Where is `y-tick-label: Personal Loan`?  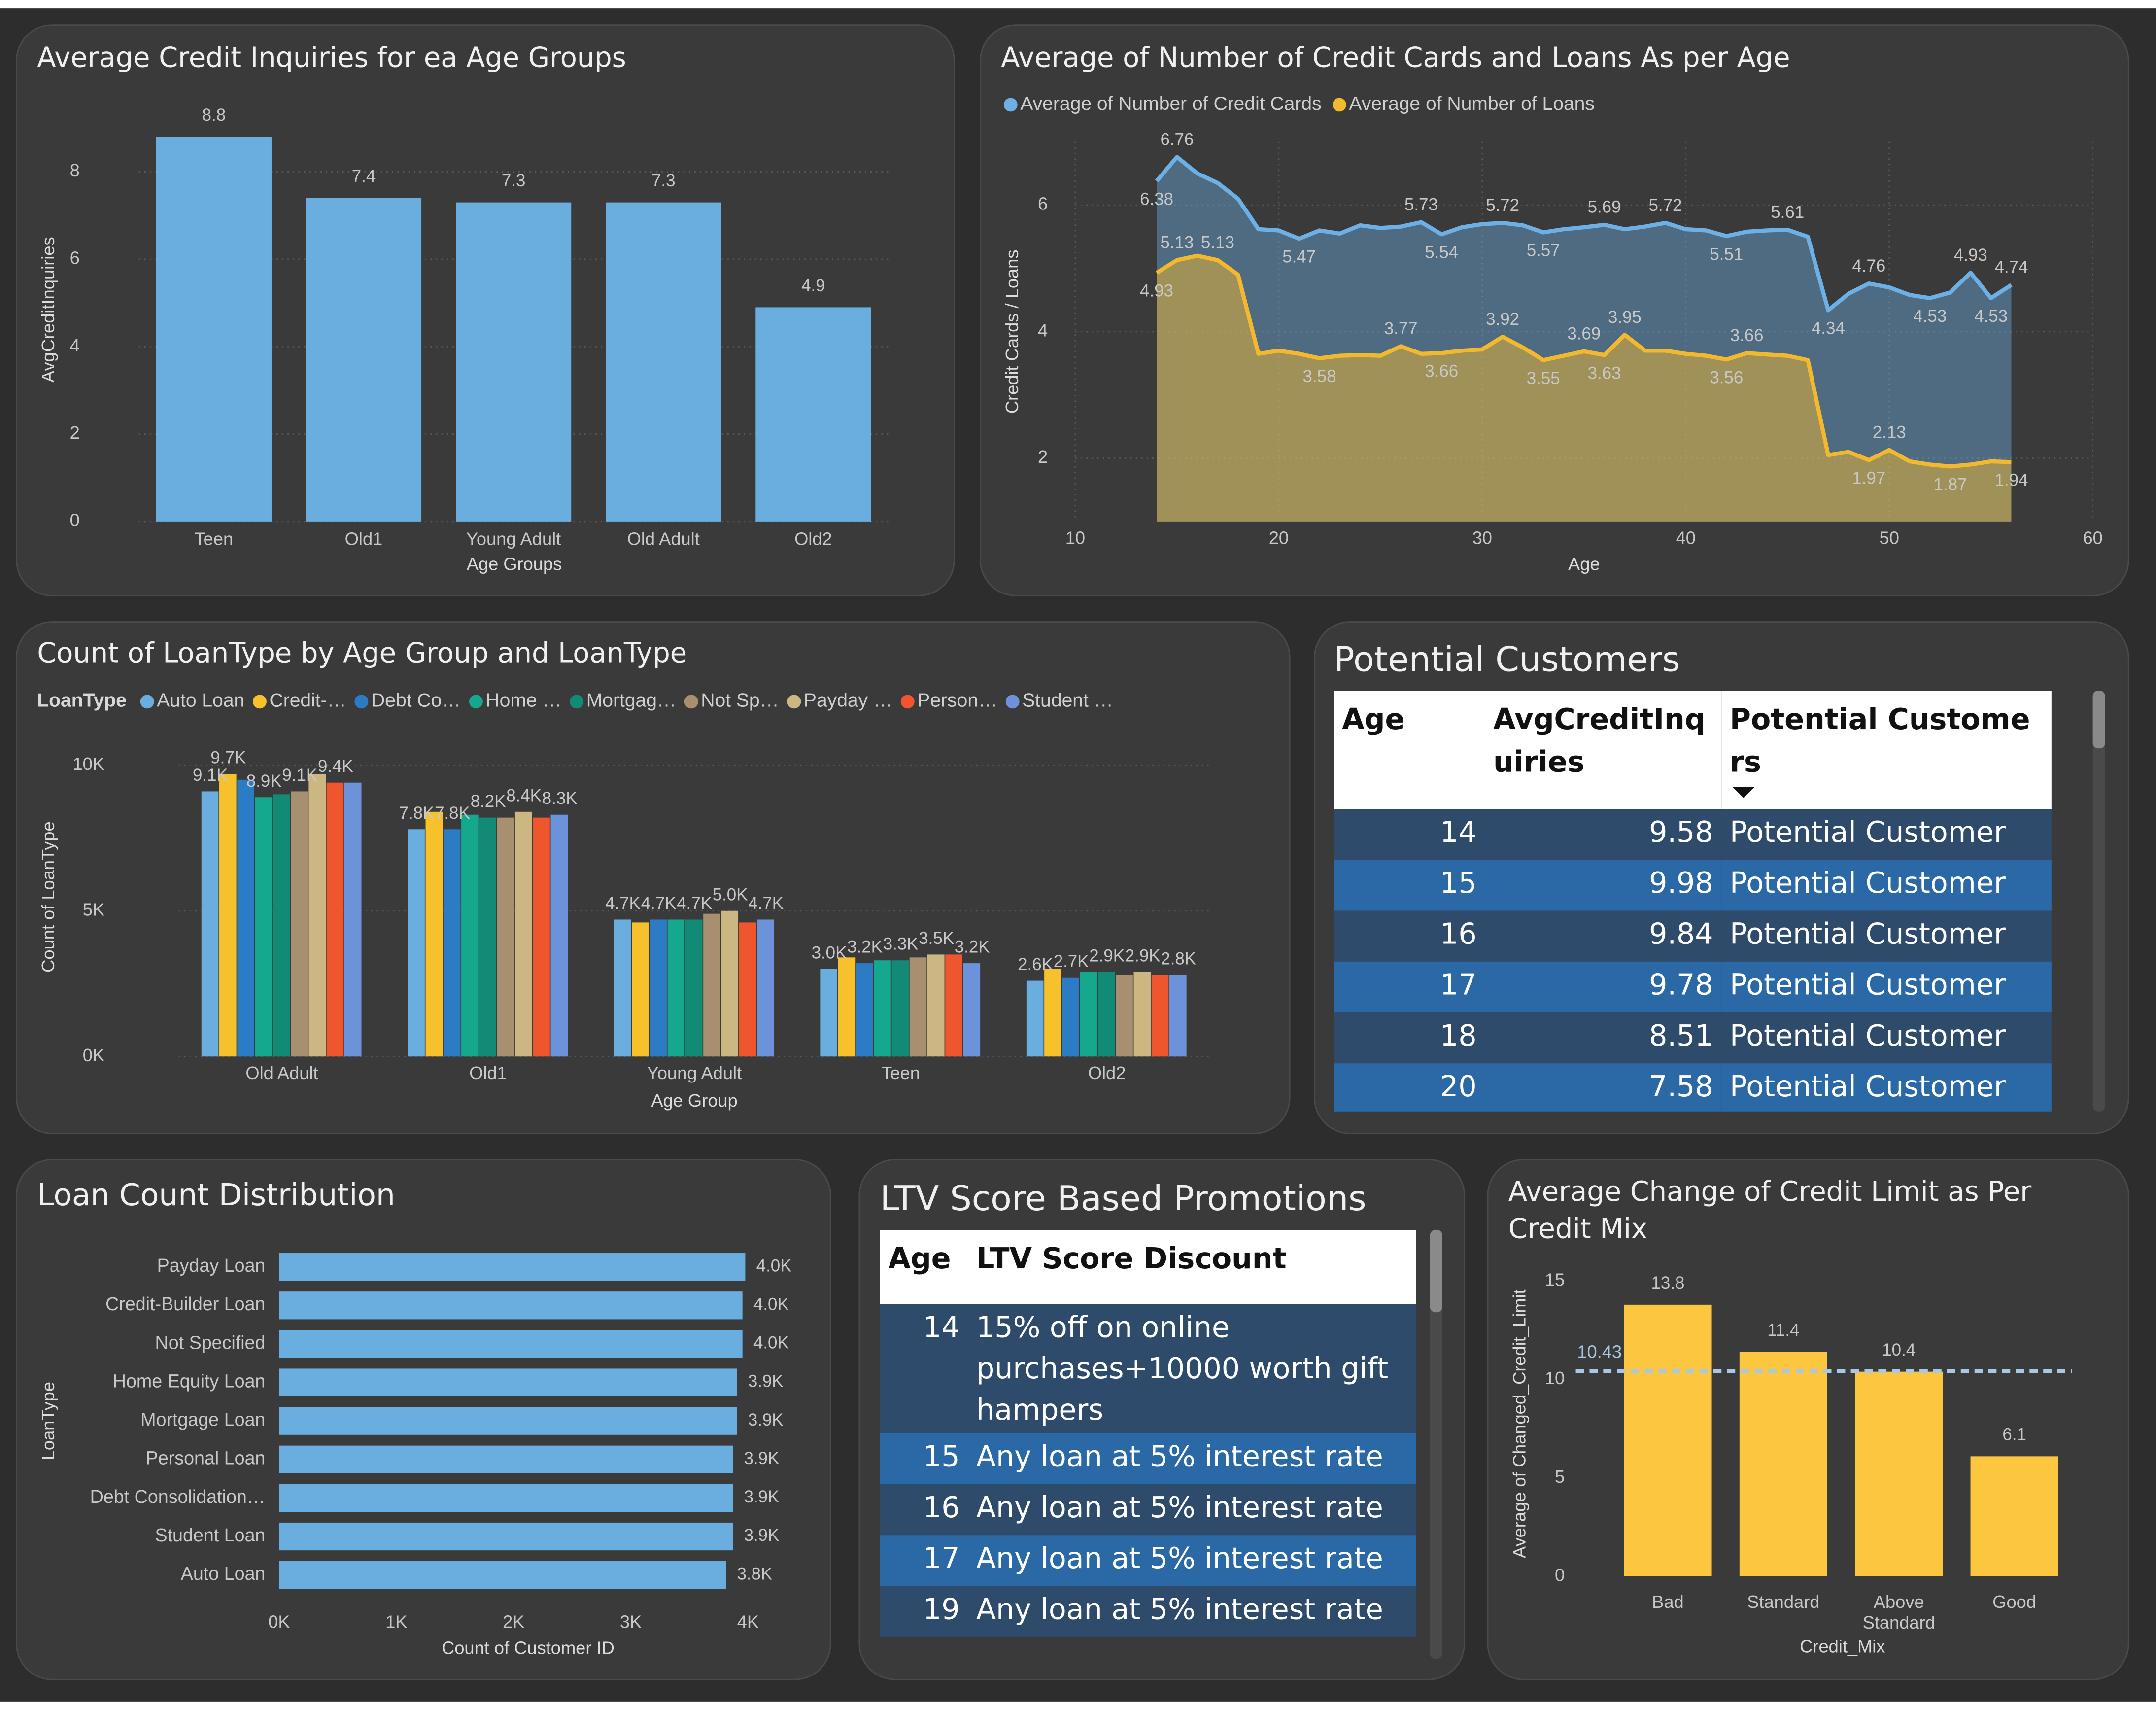 y-tick-label: Personal Loan is located at coordinates (206, 1458).